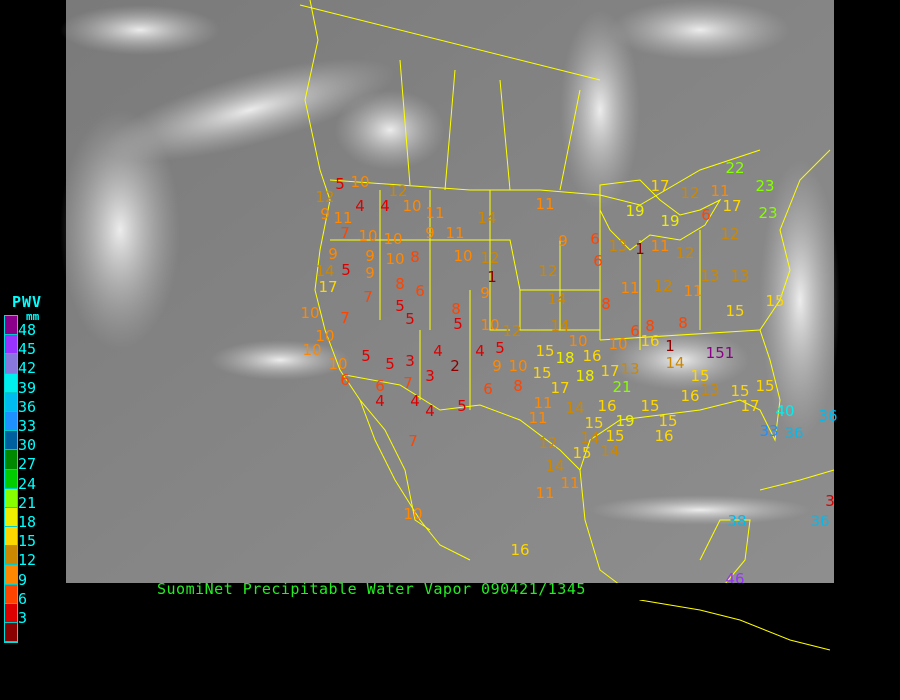 This screenshot has height=700, width=900. Describe the element at coordinates (27, 426) in the screenshot. I see `legend-label: 33` at that location.